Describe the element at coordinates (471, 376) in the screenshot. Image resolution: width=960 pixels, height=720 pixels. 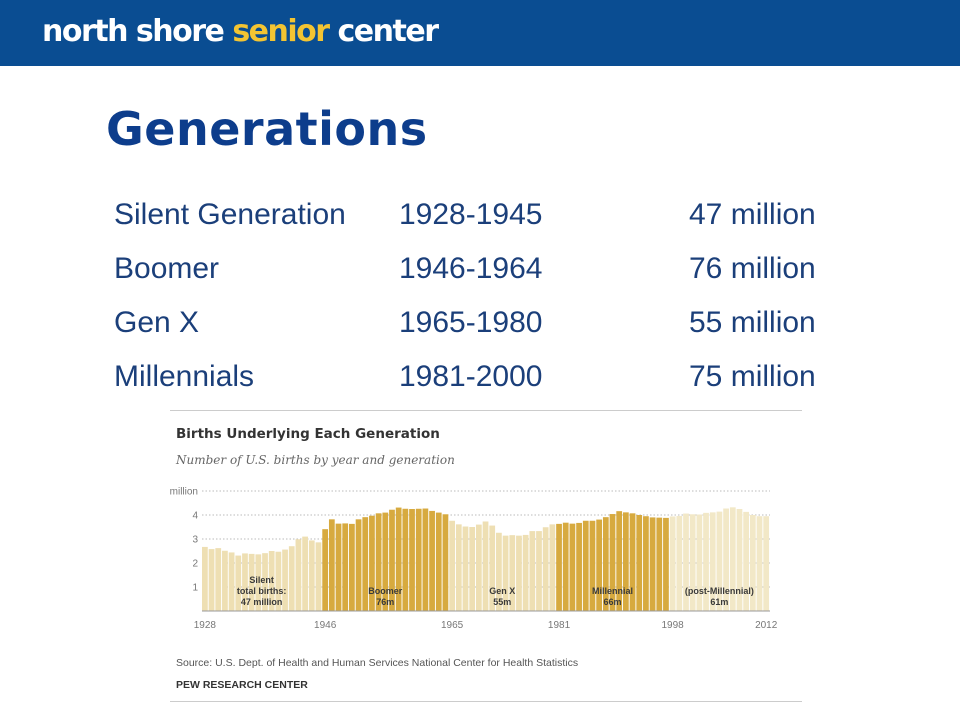
I see `generation-years: 1981-2000` at that location.